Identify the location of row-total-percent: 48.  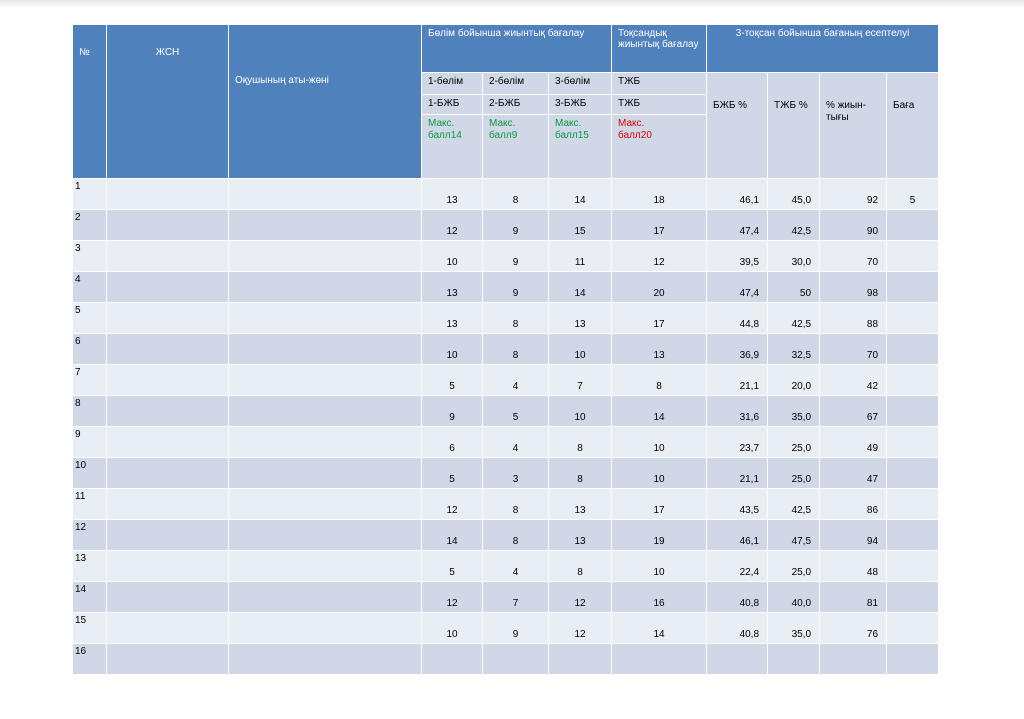
(853, 566).